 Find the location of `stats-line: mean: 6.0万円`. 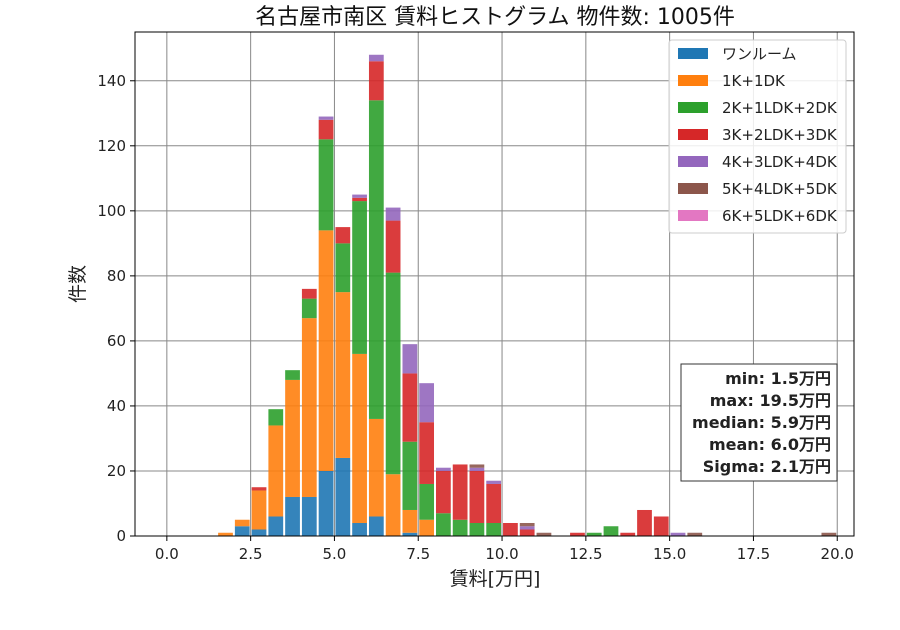

stats-line: mean: 6.0万円 is located at coordinates (770, 444).